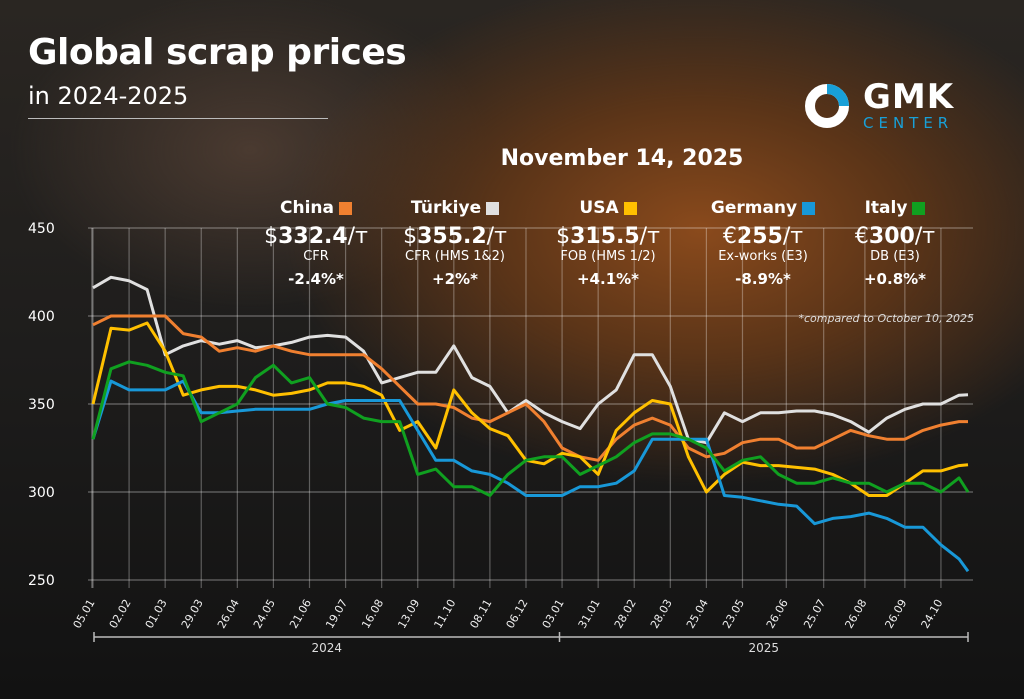 The height and width of the screenshot is (699, 1024). I want to click on card-price: $355.2/т, so click(455, 236).